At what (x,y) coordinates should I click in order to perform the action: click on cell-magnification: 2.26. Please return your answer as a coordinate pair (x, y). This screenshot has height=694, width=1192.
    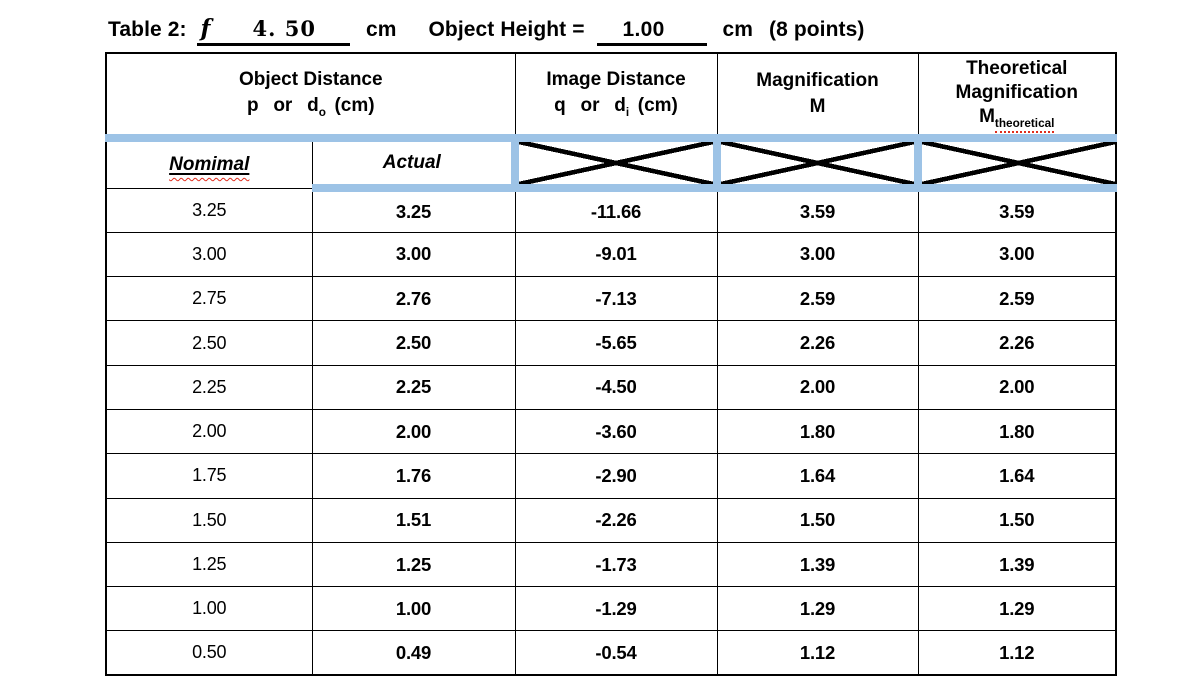
    Looking at the image, I should click on (817, 343).